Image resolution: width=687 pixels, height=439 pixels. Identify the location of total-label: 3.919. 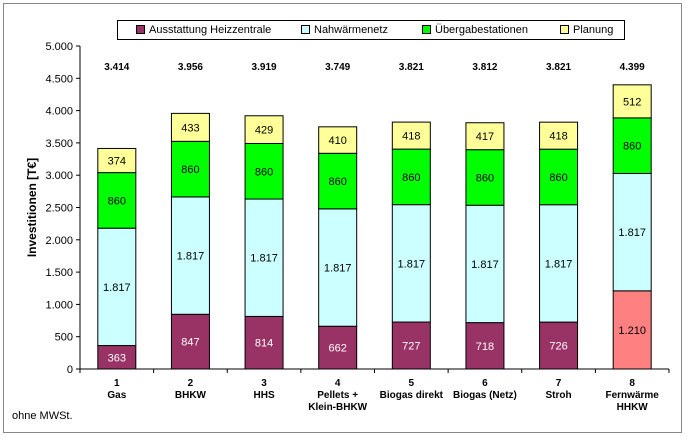
(264, 67).